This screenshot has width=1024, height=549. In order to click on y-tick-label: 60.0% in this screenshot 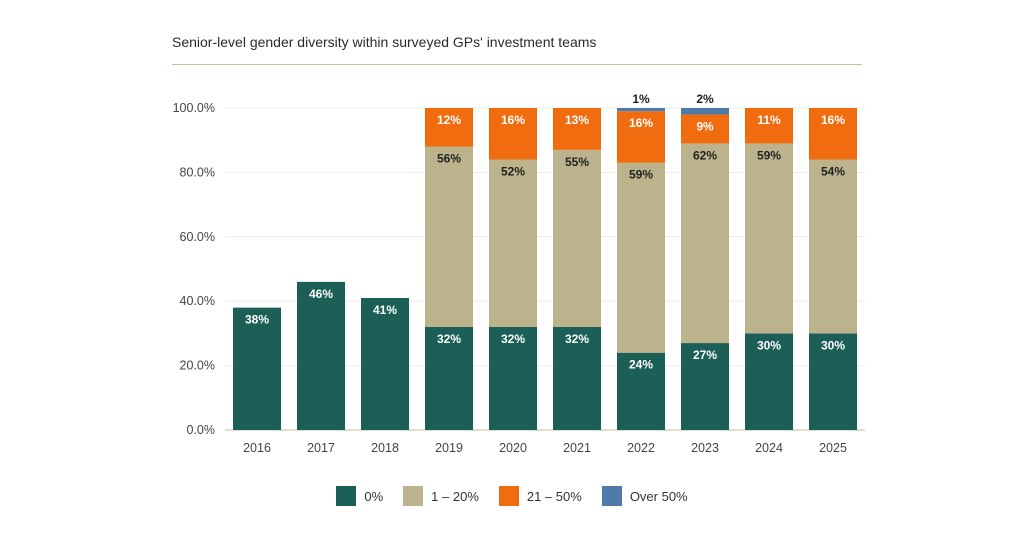, I will do `click(197, 237)`.